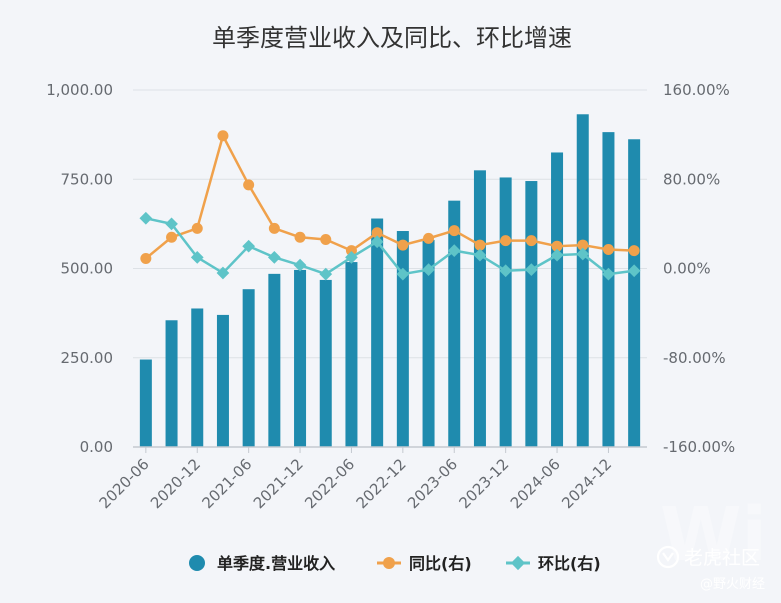 This screenshot has width=781, height=603. What do you see at coordinates (87, 269) in the screenshot?
I see `y-left-tick-label: 500.00` at bounding box center [87, 269].